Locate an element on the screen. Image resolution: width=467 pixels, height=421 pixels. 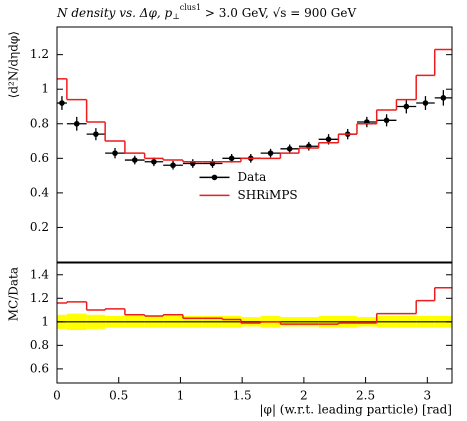
title-part: > 3.0 GeV, √s = 900 GeV is located at coordinates (278, 13).